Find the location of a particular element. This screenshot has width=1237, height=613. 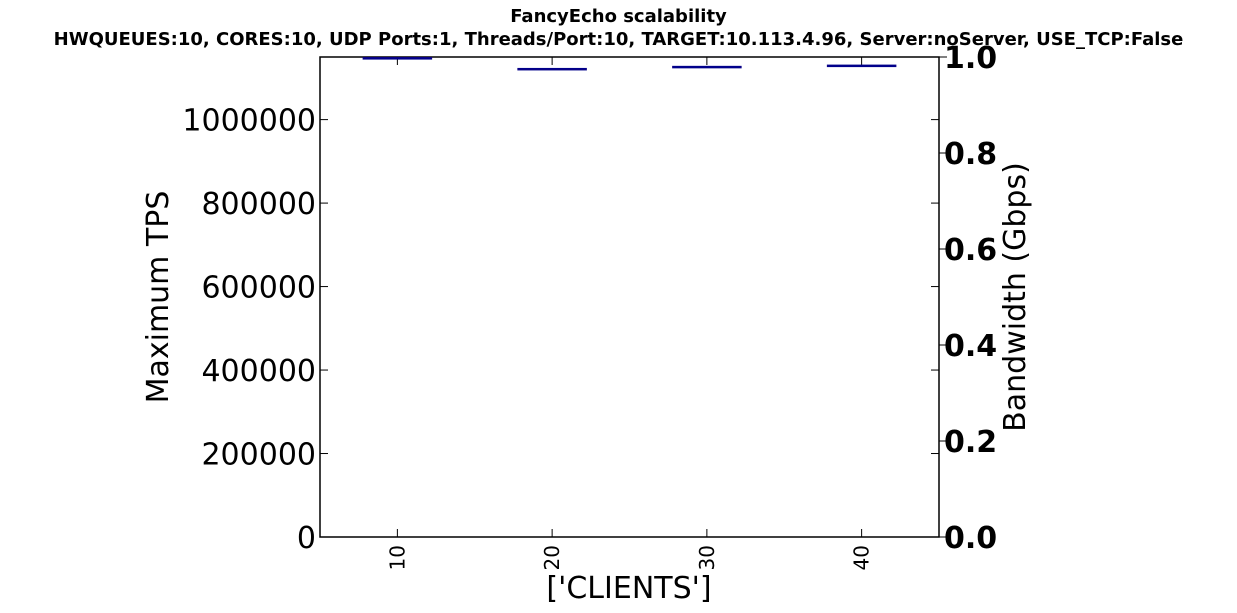

y2-tick-label: 0.4 is located at coordinates (970, 346).